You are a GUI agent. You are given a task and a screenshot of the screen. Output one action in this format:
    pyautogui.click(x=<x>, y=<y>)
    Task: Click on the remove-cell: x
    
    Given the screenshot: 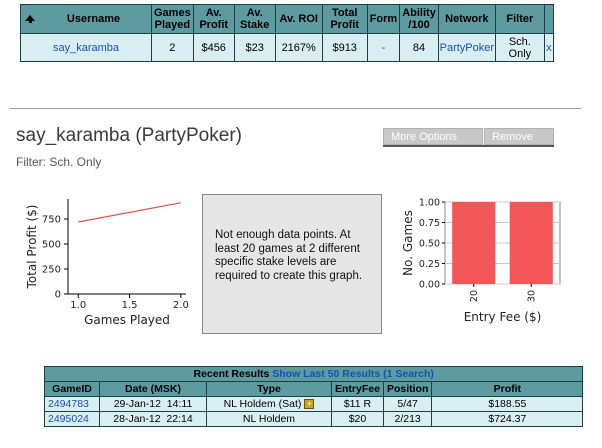 What is the action you would take?
    pyautogui.click(x=548, y=47)
    